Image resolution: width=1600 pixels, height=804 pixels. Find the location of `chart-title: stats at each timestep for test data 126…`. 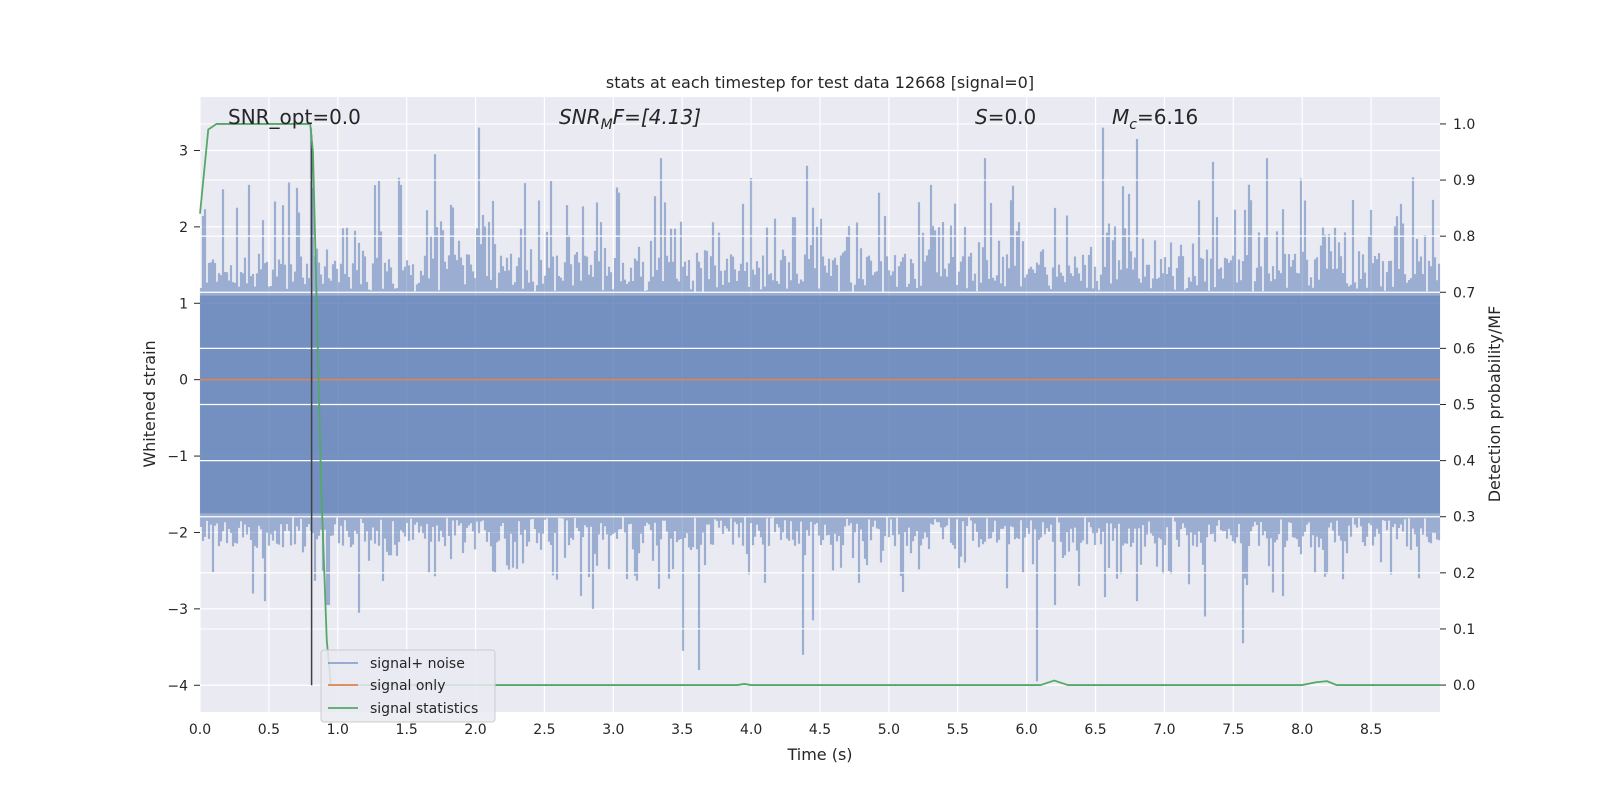

chart-title: stats at each timestep for test data 126… is located at coordinates (820, 82).